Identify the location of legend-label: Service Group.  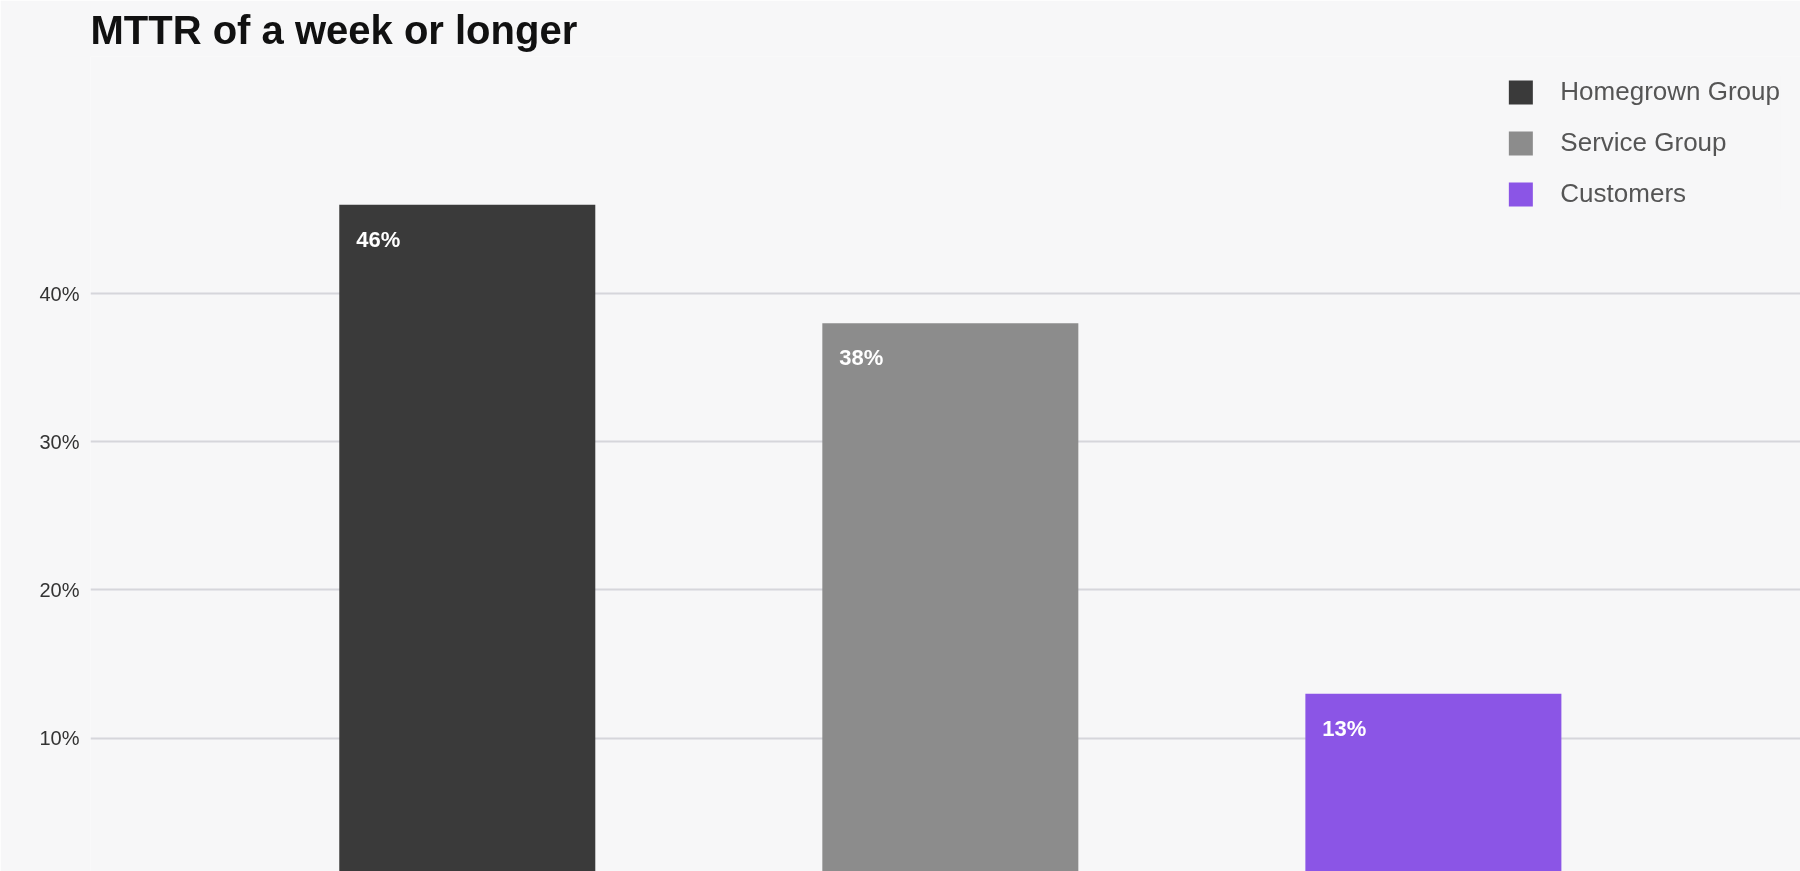
(1643, 142).